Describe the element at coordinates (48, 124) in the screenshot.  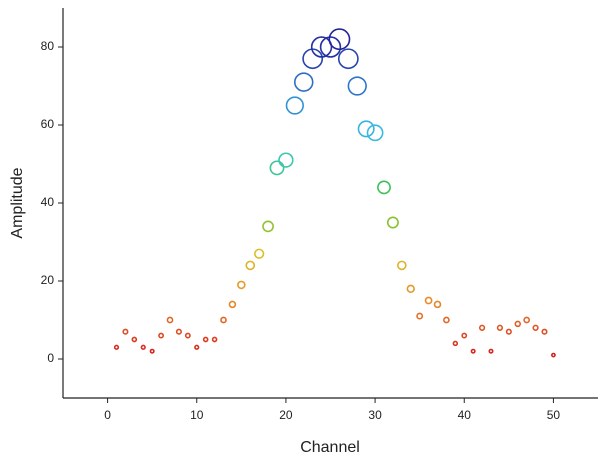
I see `y-tick-label: 60` at that location.